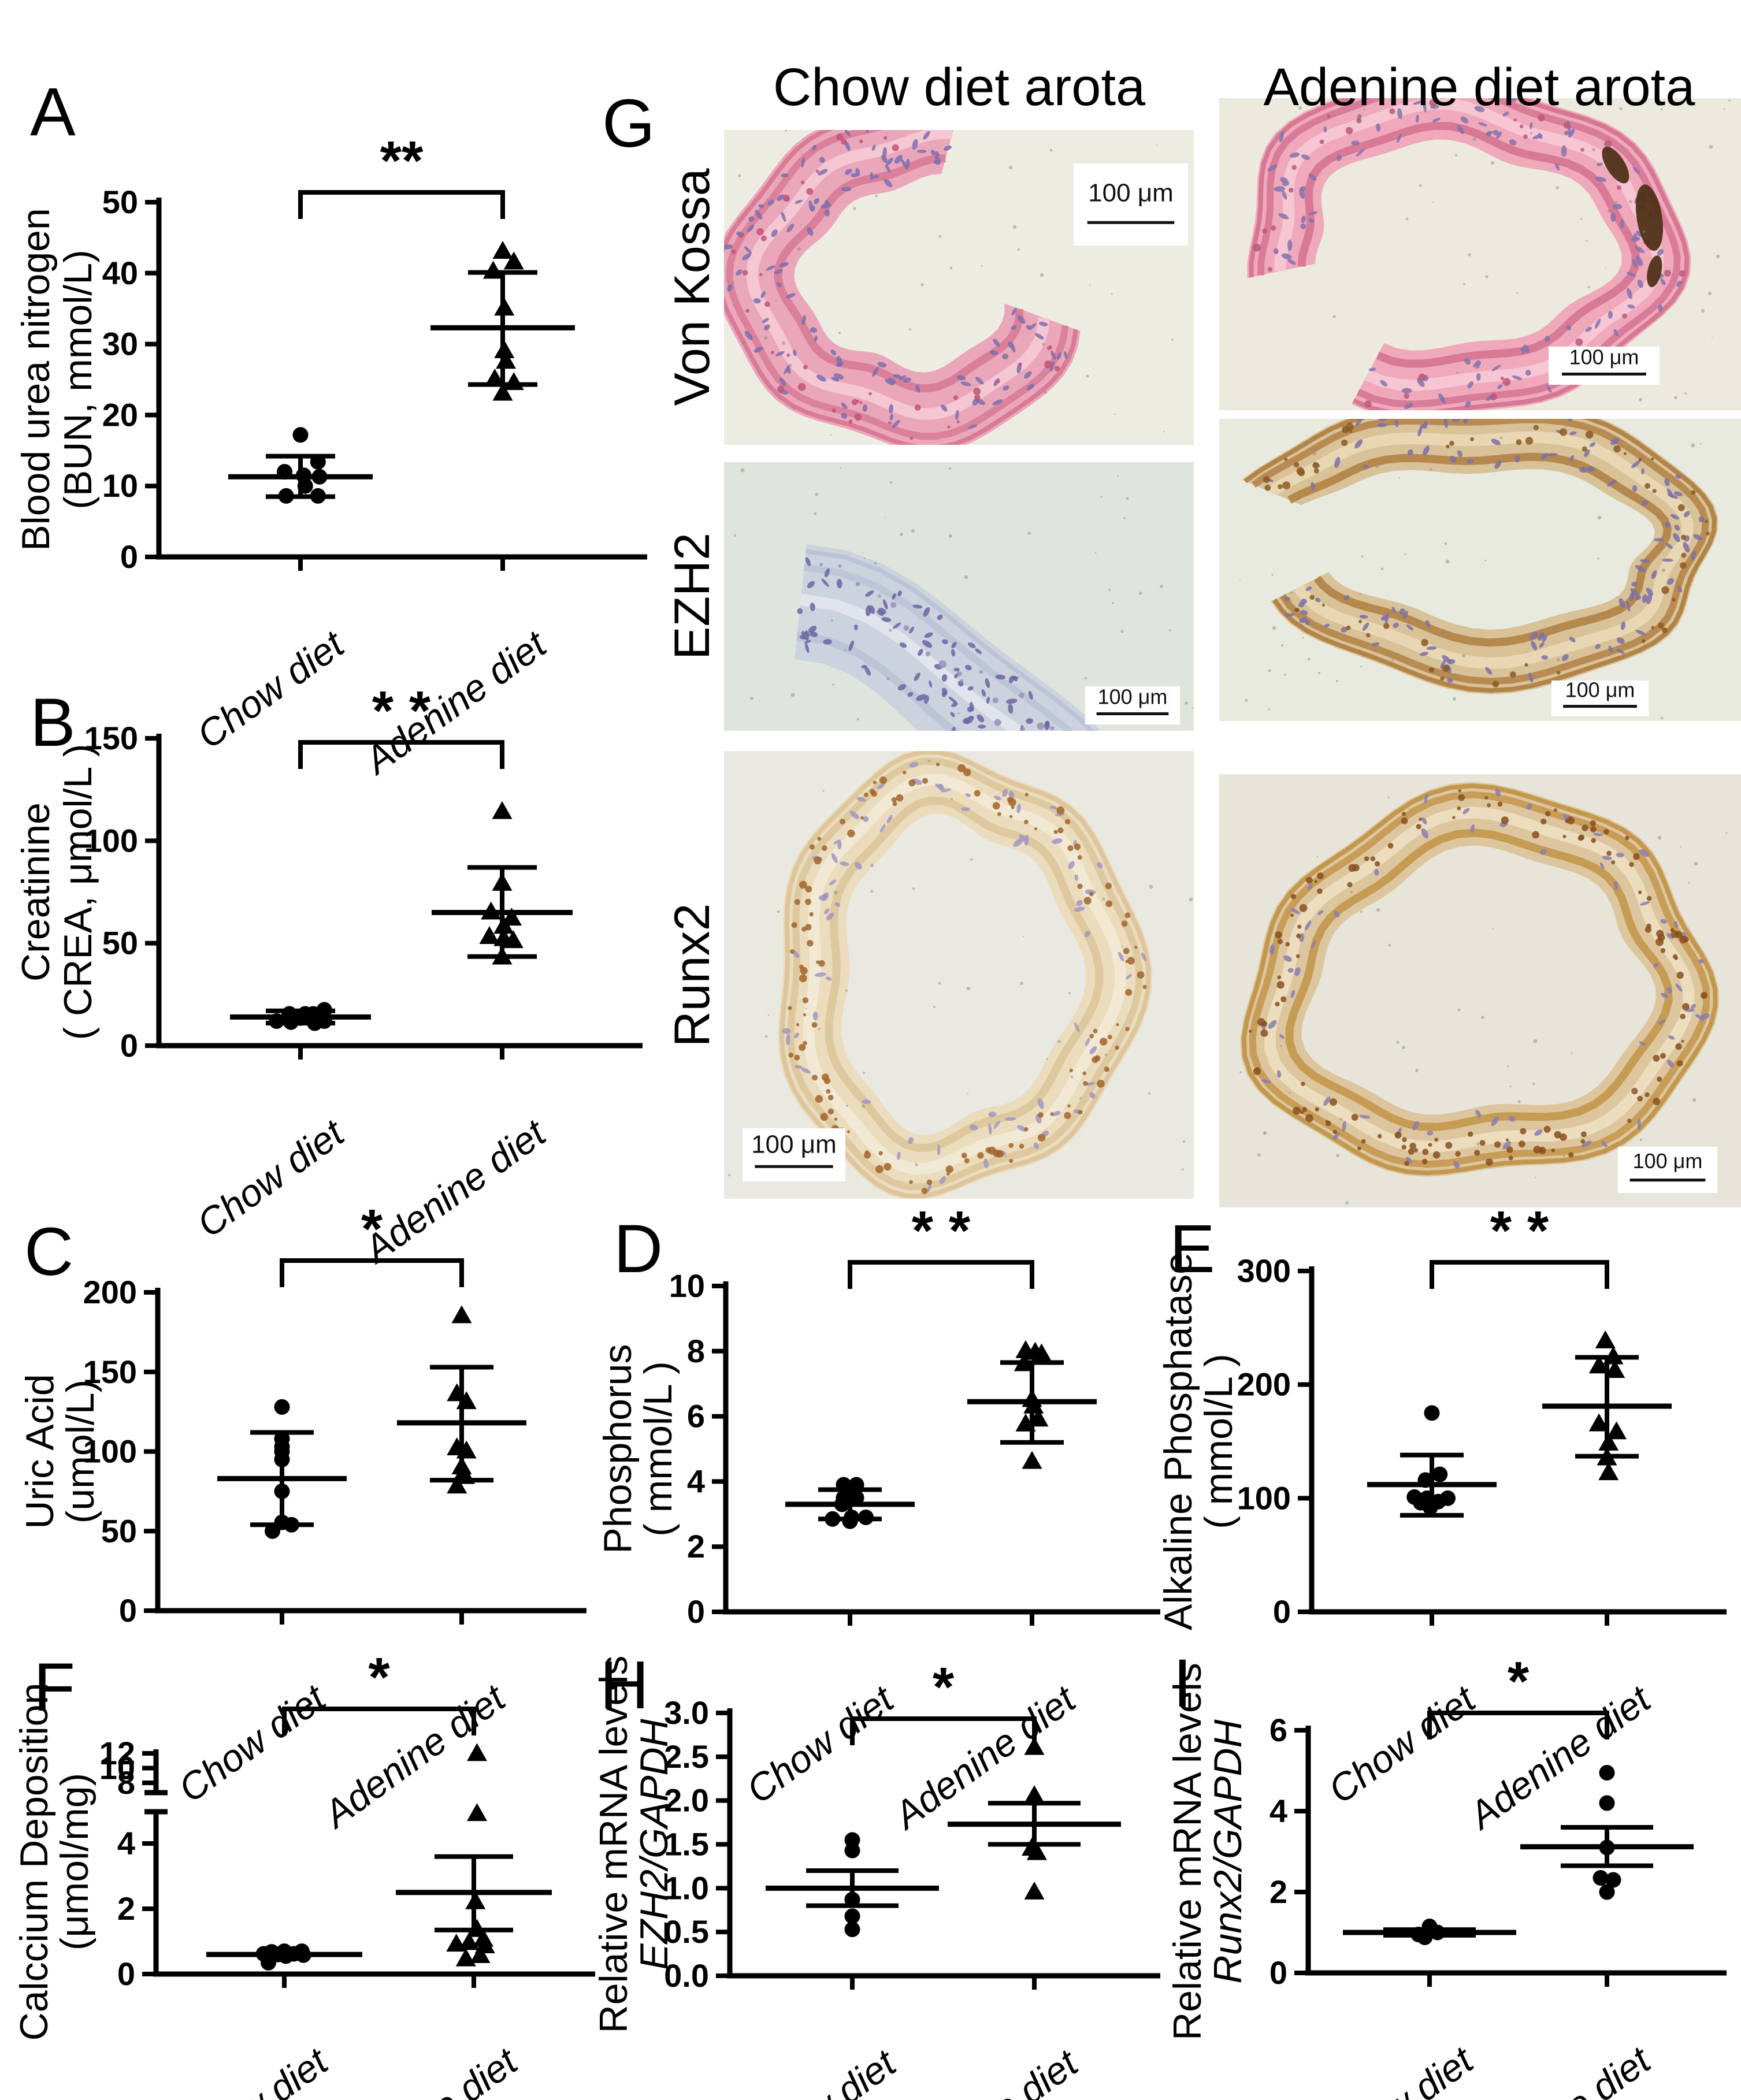 Image resolution: width=1741 pixels, height=2100 pixels. Describe the element at coordinates (696, 1481) in the screenshot. I see `y-tick-label: 4` at that location.